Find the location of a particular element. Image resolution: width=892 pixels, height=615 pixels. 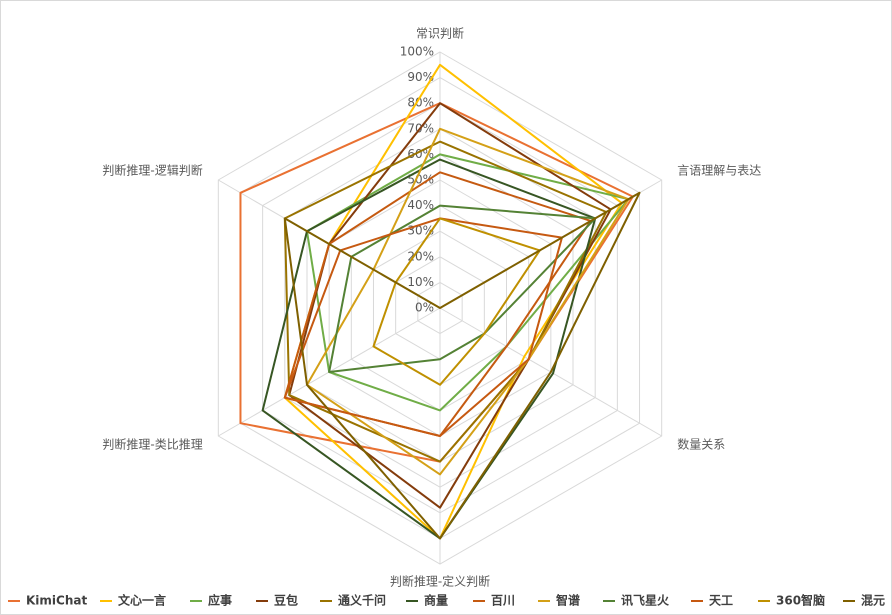

legend-label: 豆包 is located at coordinates (286, 600).